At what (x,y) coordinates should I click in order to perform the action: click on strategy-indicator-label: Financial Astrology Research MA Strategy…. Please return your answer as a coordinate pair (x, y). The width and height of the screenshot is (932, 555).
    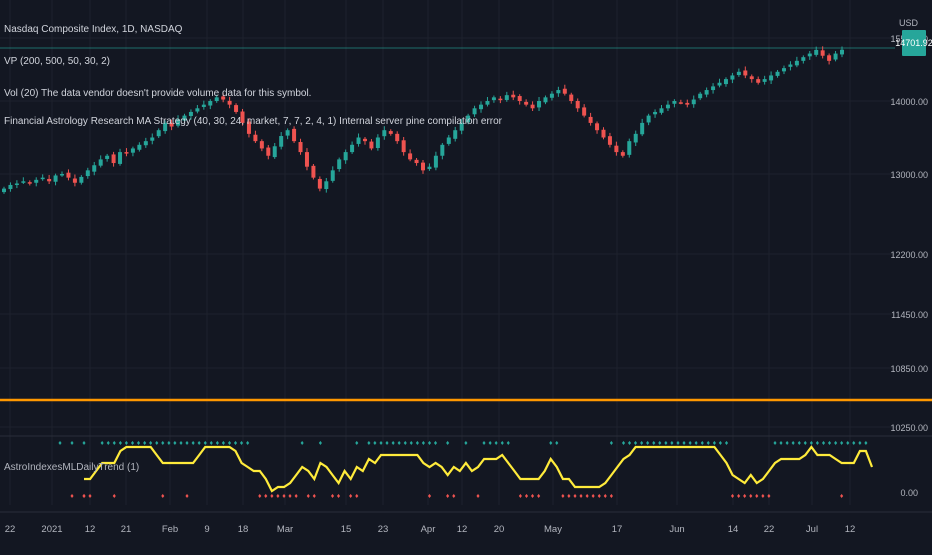
    Looking at the image, I should click on (253, 121).